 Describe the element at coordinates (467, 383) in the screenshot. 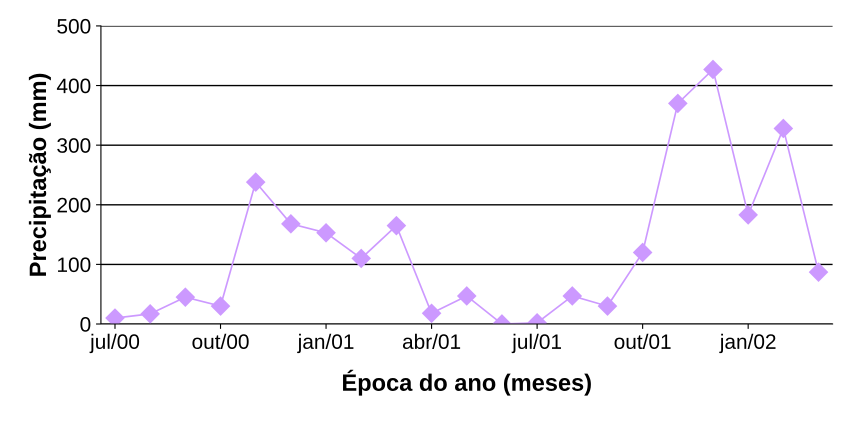

I see `x-axis-title: Época do ano (meses)` at that location.